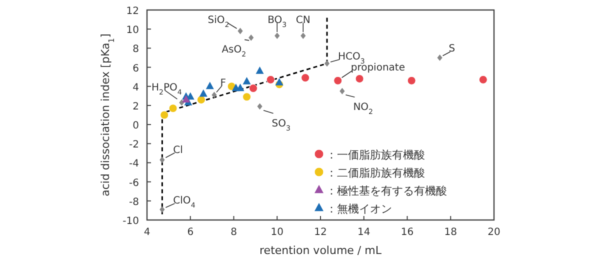 The image size is (600, 265). What do you see at coordinates (134, 145) in the screenshot?
I see `y-tick-label: -2` at bounding box center [134, 145].